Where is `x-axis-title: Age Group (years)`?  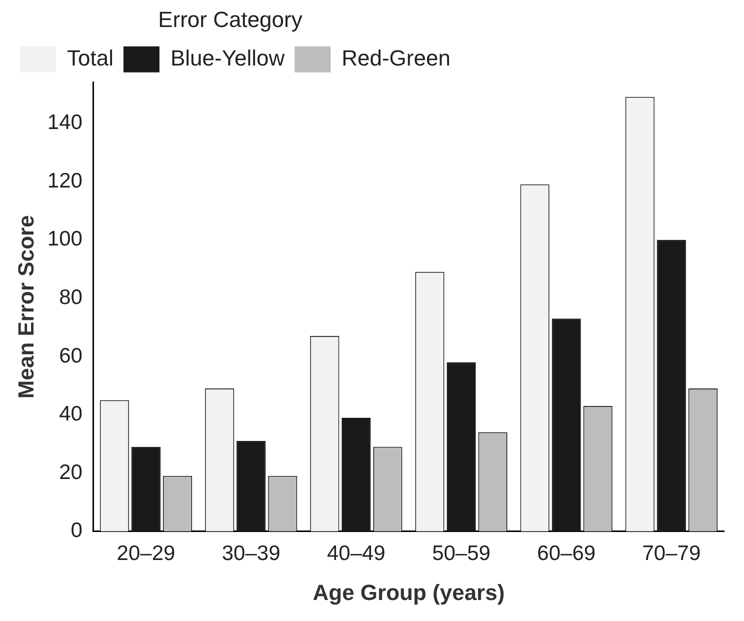 x-axis-title: Age Group (years) is located at coordinates (408, 592).